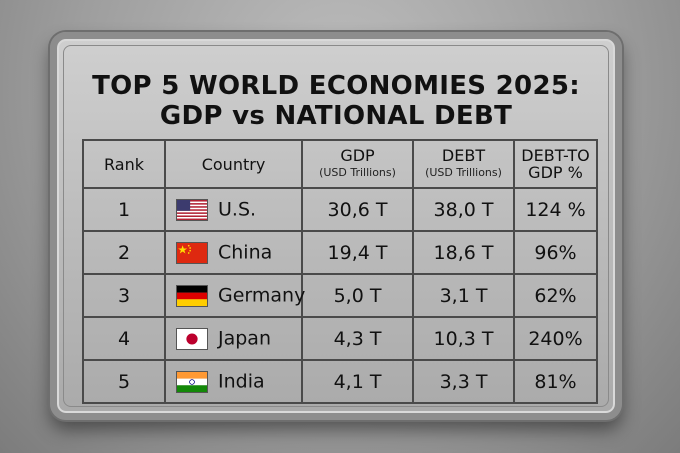 The height and width of the screenshot is (453, 680). I want to click on rank-cell: 5, so click(124, 381).